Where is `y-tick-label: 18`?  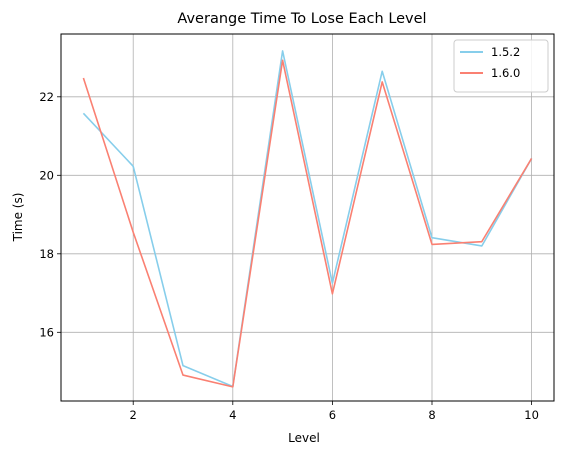 y-tick-label: 18 is located at coordinates (46, 254).